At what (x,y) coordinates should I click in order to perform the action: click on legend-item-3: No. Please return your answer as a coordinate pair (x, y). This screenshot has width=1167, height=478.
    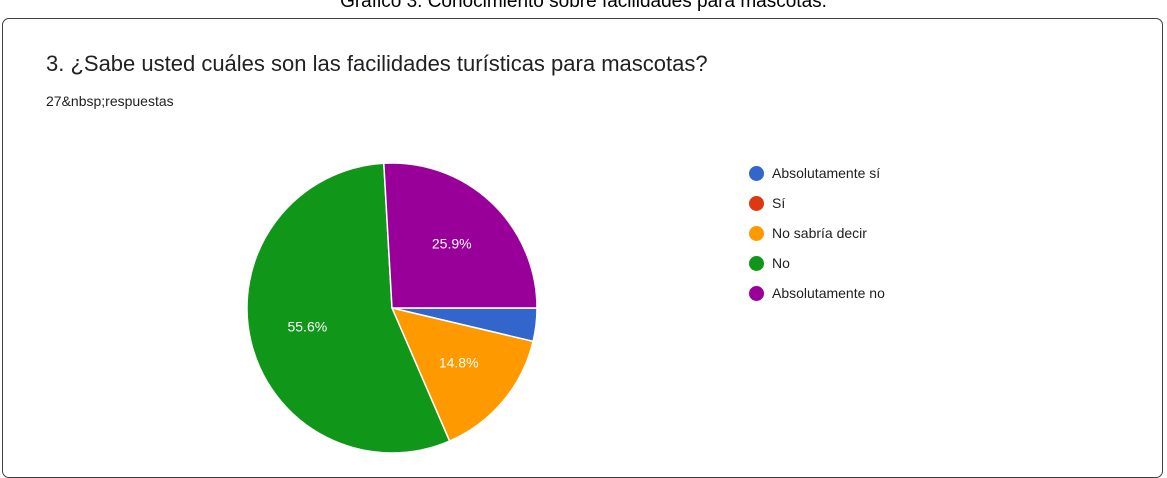
    Looking at the image, I should click on (817, 263).